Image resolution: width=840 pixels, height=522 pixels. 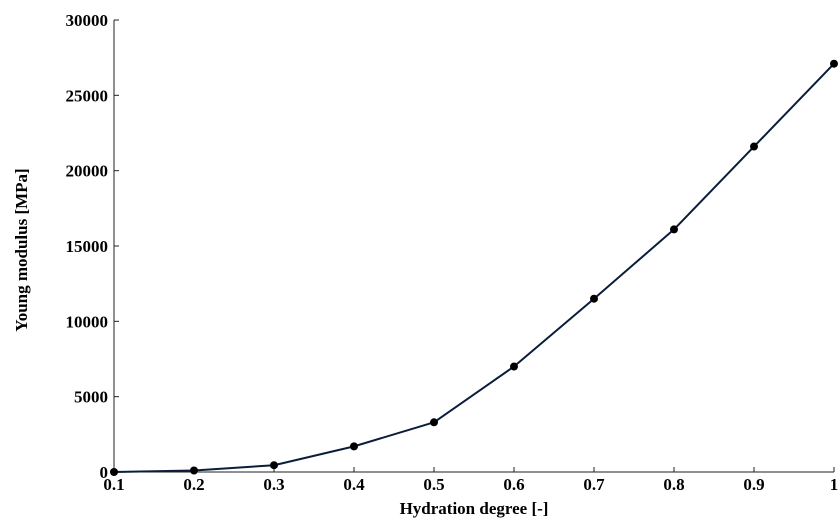 What do you see at coordinates (87, 20) in the screenshot?
I see `y-tick-label: 30000` at bounding box center [87, 20].